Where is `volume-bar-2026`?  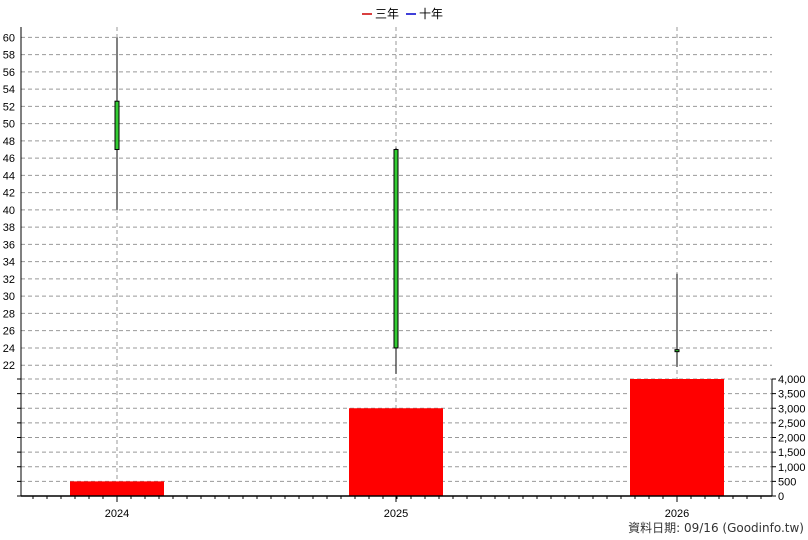 volume-bar-2026 is located at coordinates (677, 437).